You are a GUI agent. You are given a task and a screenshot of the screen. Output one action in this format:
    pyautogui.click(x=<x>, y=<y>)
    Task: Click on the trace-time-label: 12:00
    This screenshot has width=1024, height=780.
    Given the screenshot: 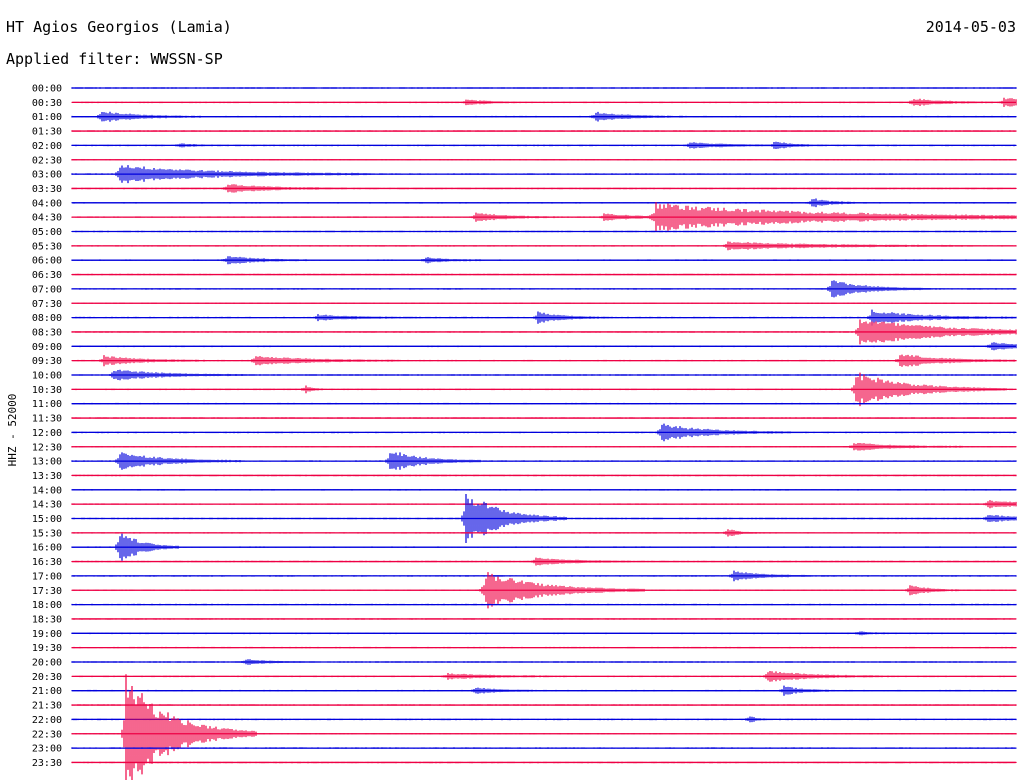 What is the action you would take?
    pyautogui.click(x=47, y=433)
    